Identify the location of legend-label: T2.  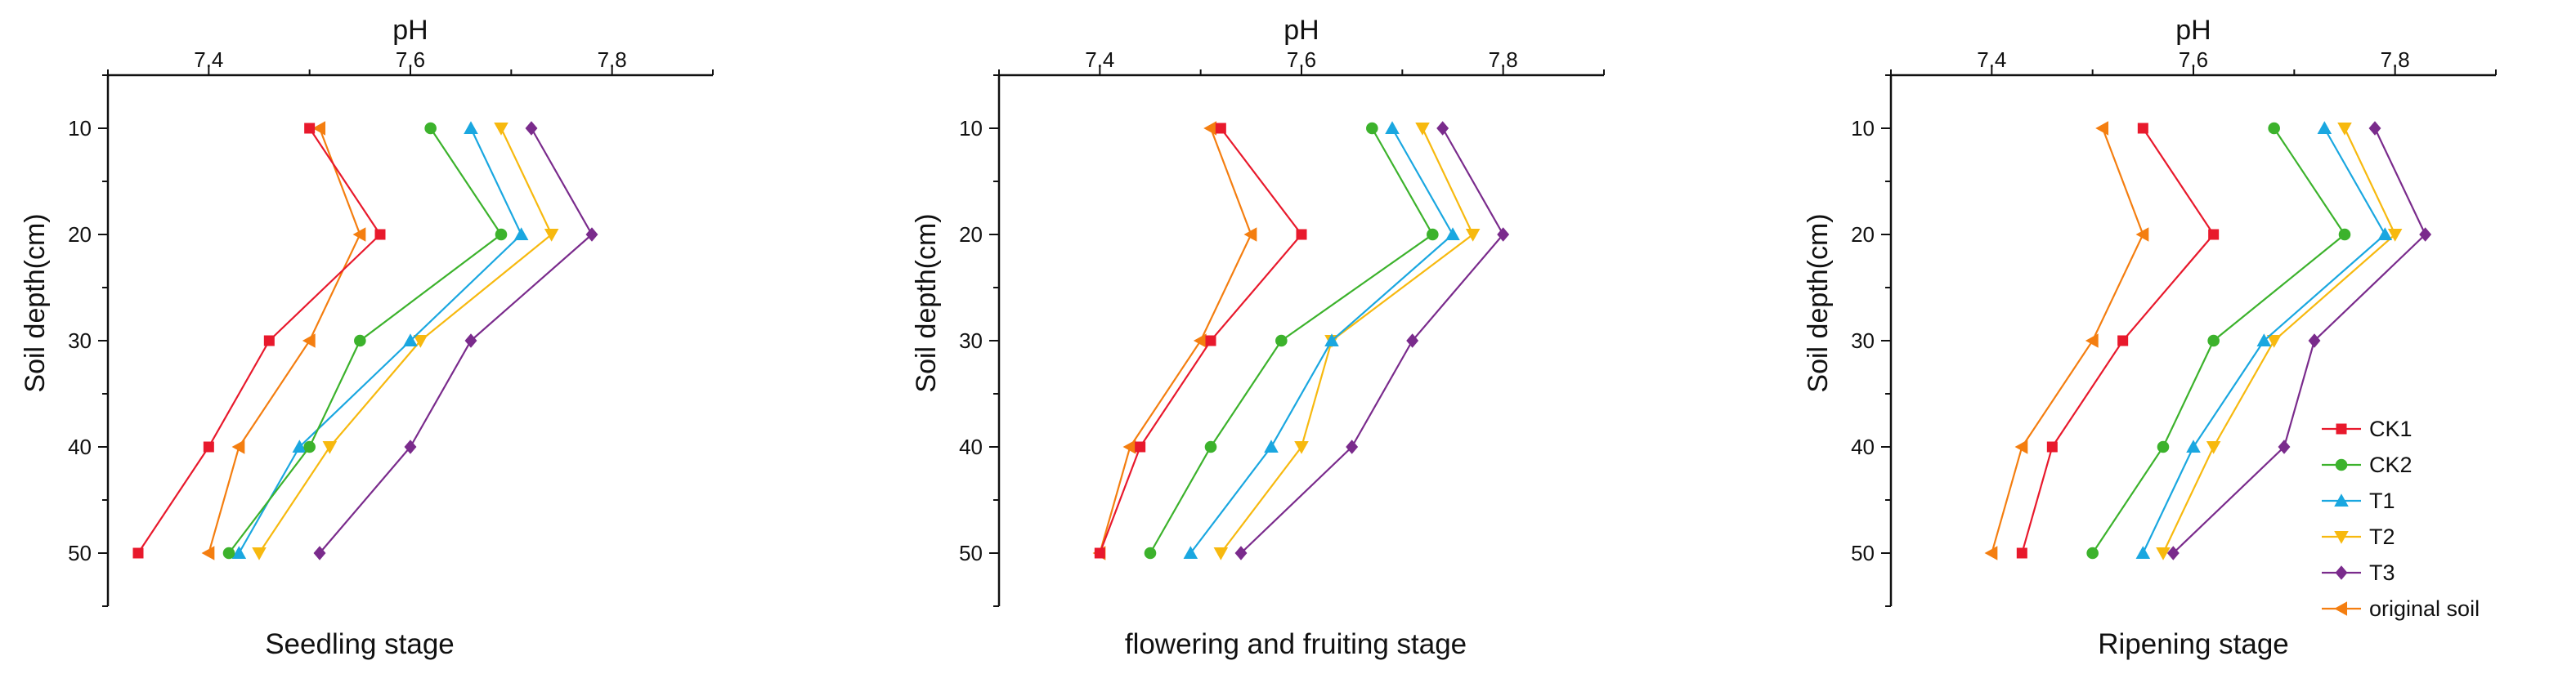
(2382, 537).